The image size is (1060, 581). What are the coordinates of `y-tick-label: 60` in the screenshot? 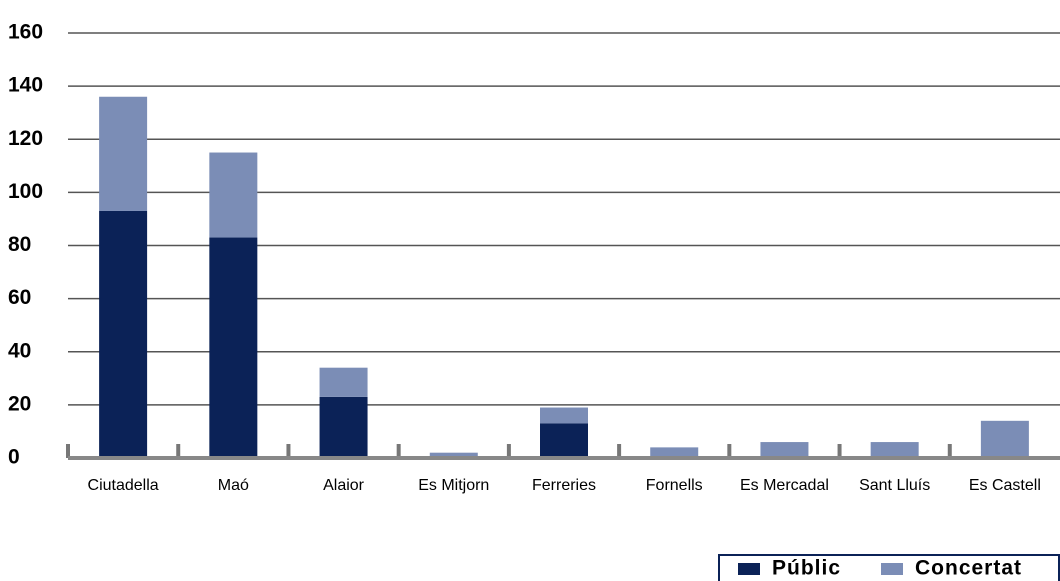 It's located at (19, 297).